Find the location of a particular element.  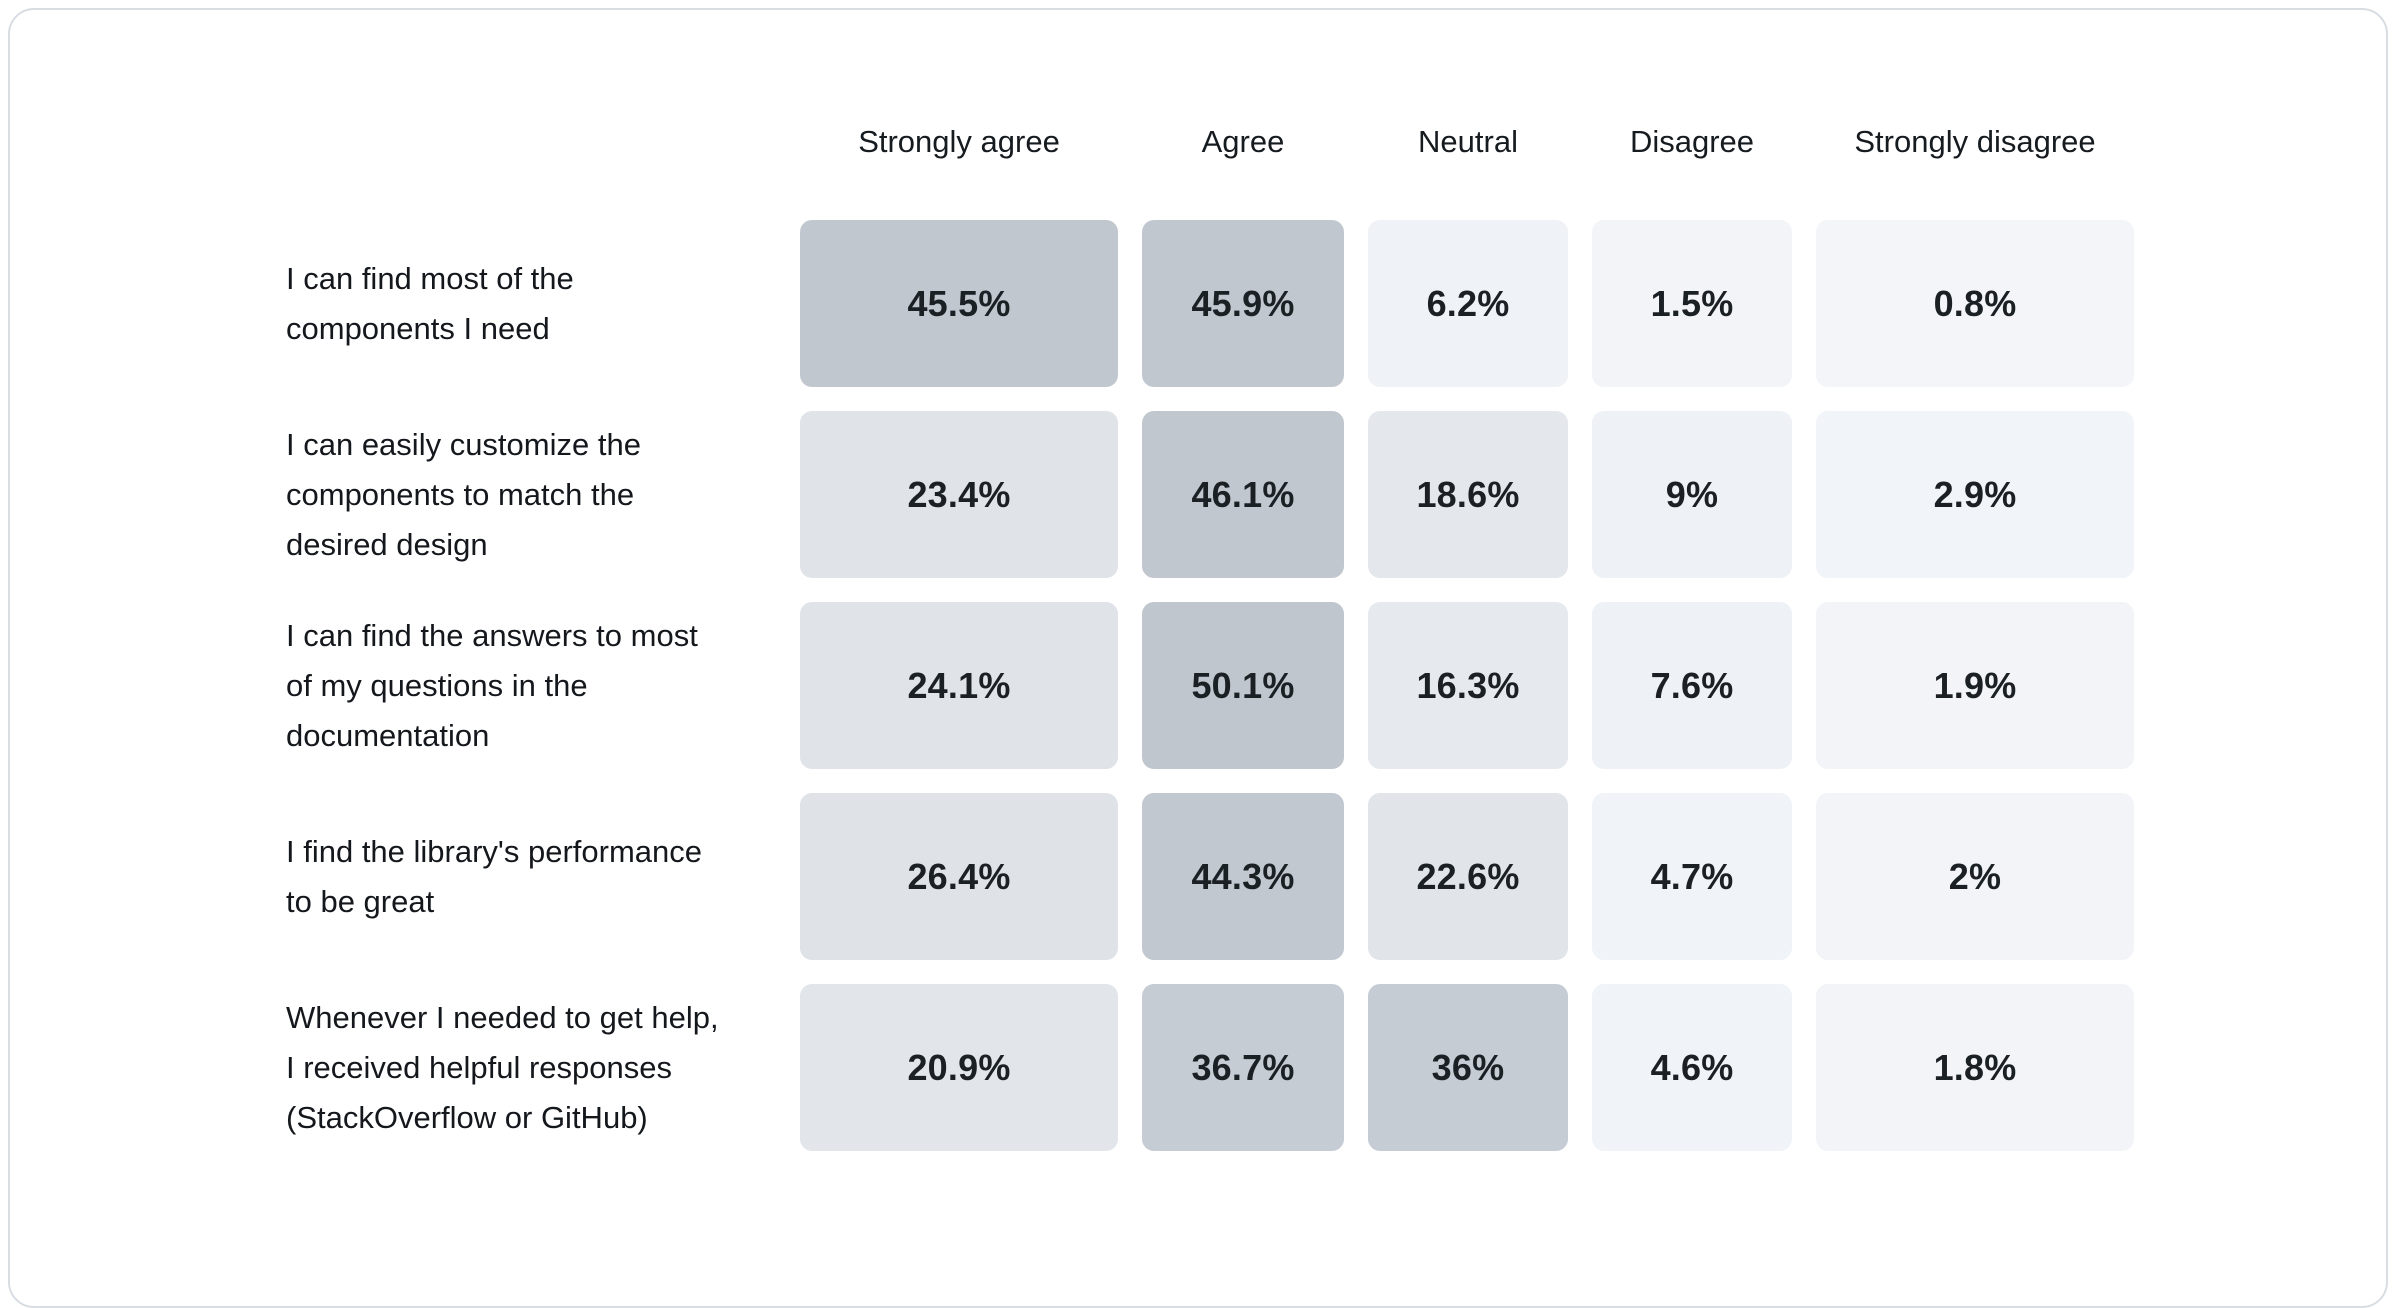

heatmap-cell: 4.6% is located at coordinates (1692, 1067).